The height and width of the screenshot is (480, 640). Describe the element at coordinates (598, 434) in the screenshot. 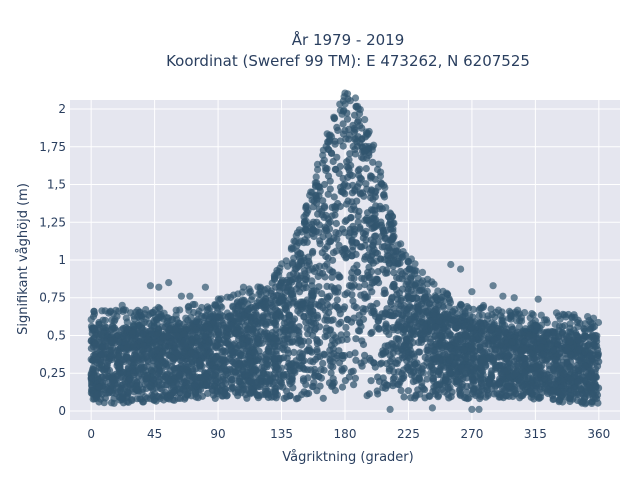

I see `x-tick-label: 360` at that location.